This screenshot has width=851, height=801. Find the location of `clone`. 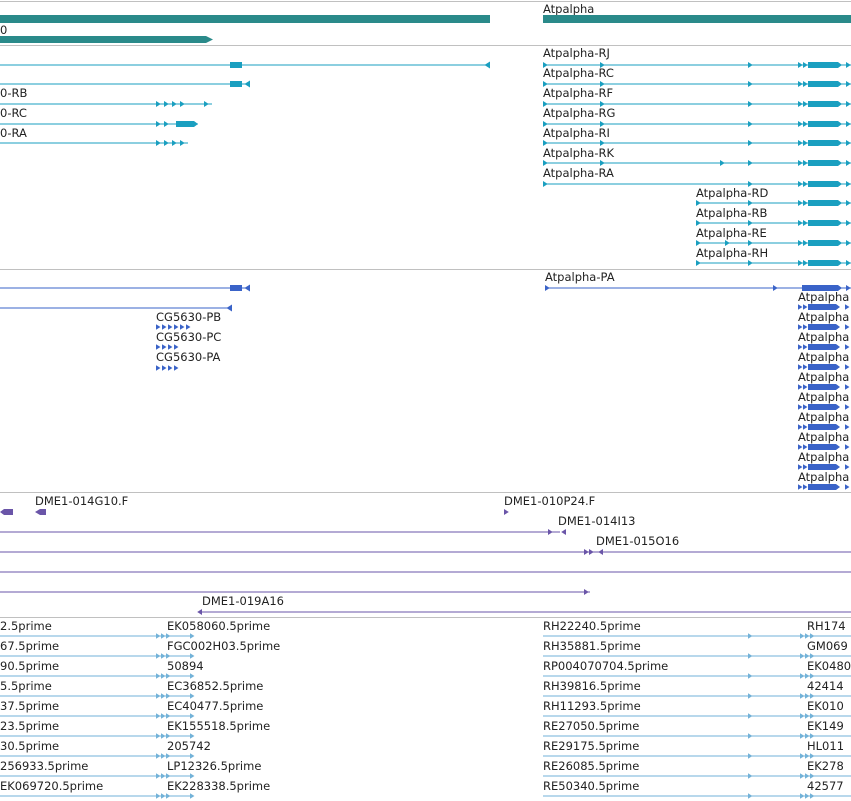

clone is located at coordinates (295, 592).